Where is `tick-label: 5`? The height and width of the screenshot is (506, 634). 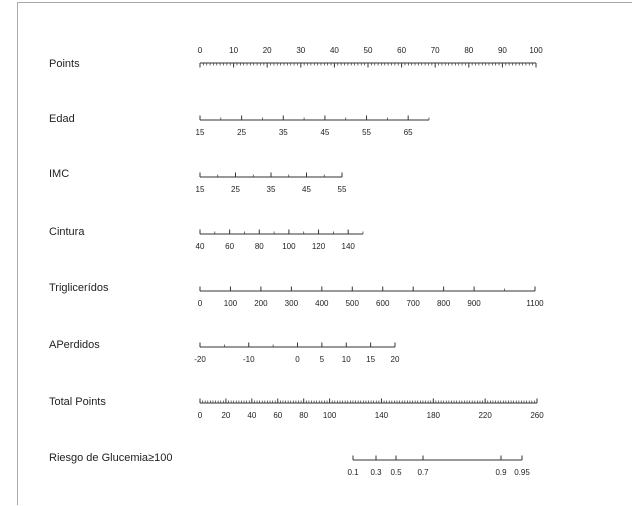
tick-label: 5 is located at coordinates (322, 359).